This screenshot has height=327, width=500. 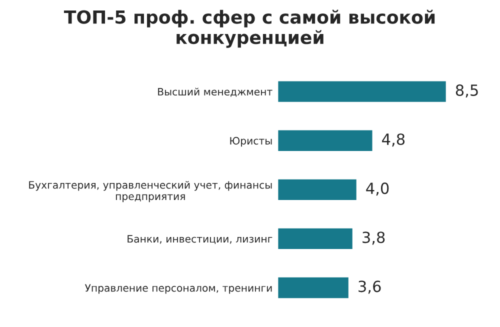 I want to click on y-tick-label: Управление персоналом, тренинги, so click(x=178, y=289).